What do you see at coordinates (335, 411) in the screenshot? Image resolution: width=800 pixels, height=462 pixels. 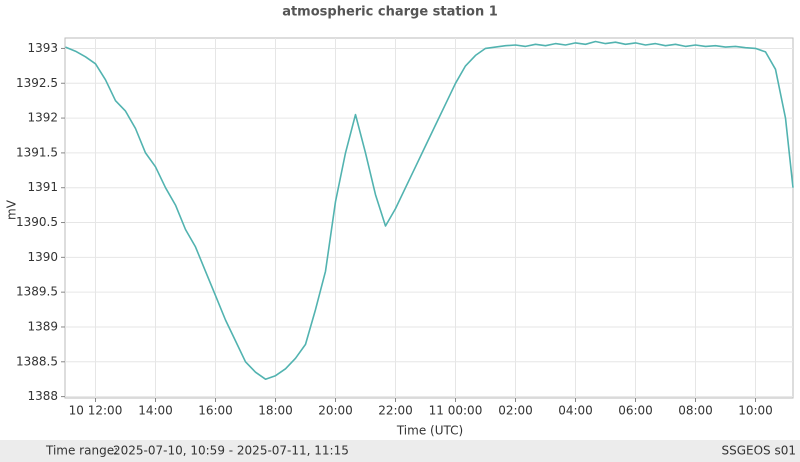 I see `x-tick-label: 20:00` at bounding box center [335, 411].